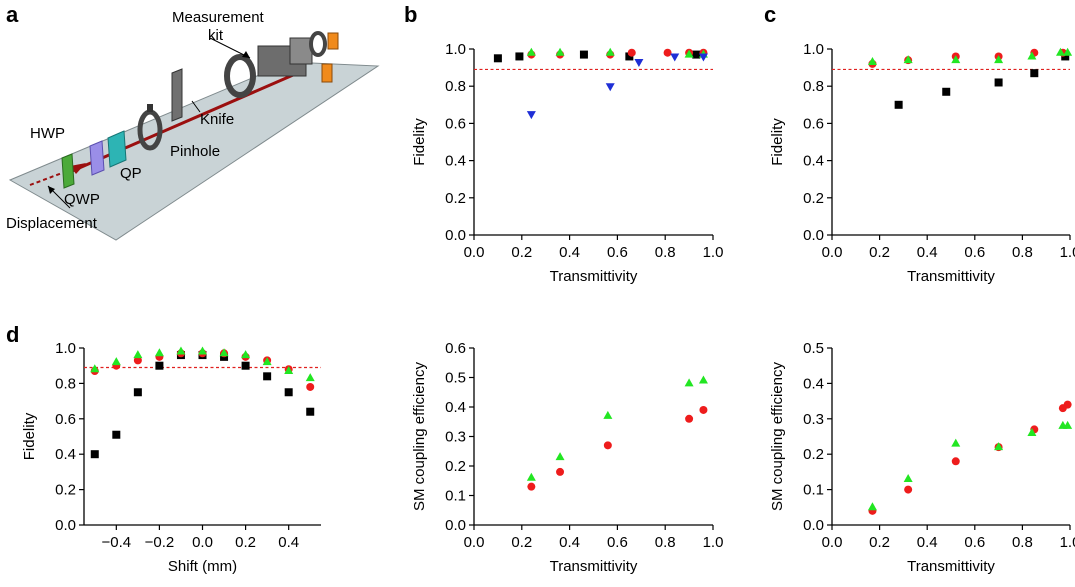 This screenshot has width=1075, height=587. I want to click on laser-beam, so click(185, 122).